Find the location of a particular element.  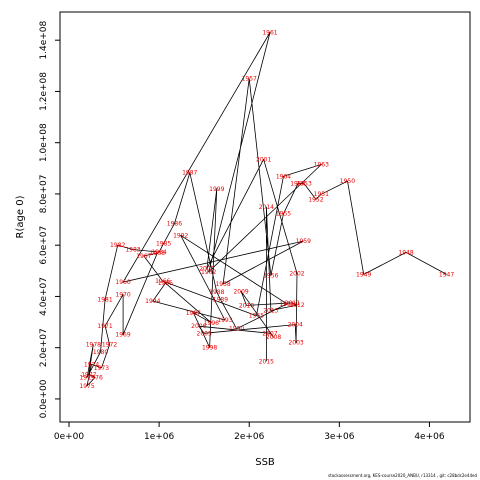

year-label: 1967 is located at coordinates (143, 256).